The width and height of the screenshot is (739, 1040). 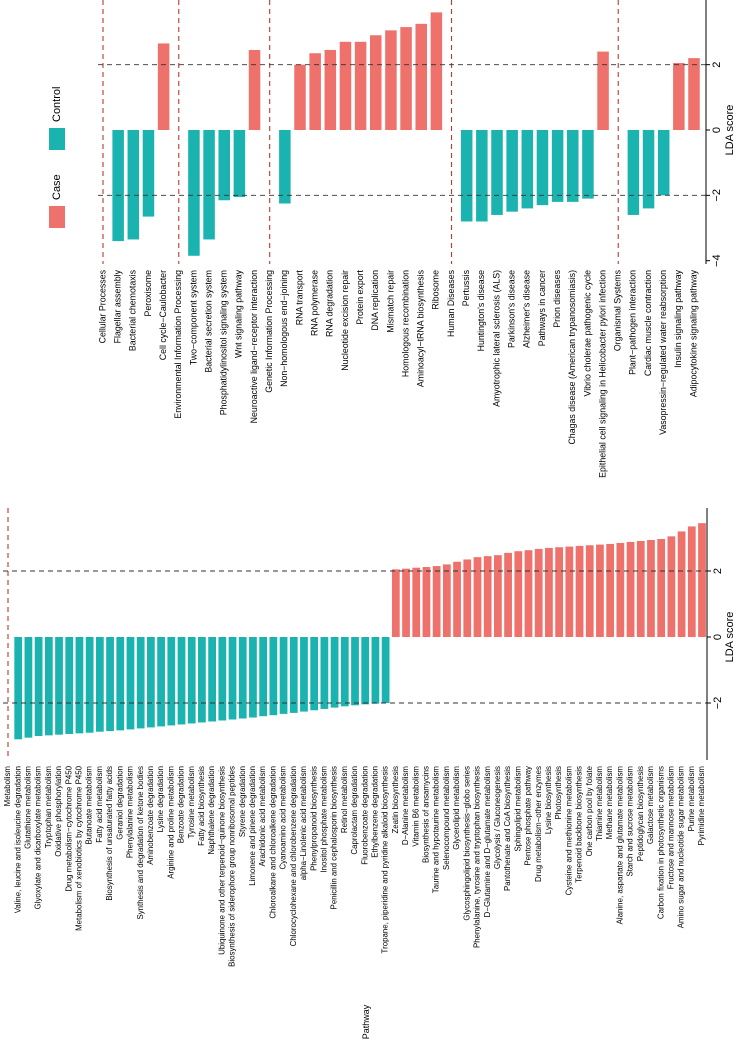 I want to click on category-label-parkinson-s-disease: Parkinson's disease, so click(x=511, y=309).